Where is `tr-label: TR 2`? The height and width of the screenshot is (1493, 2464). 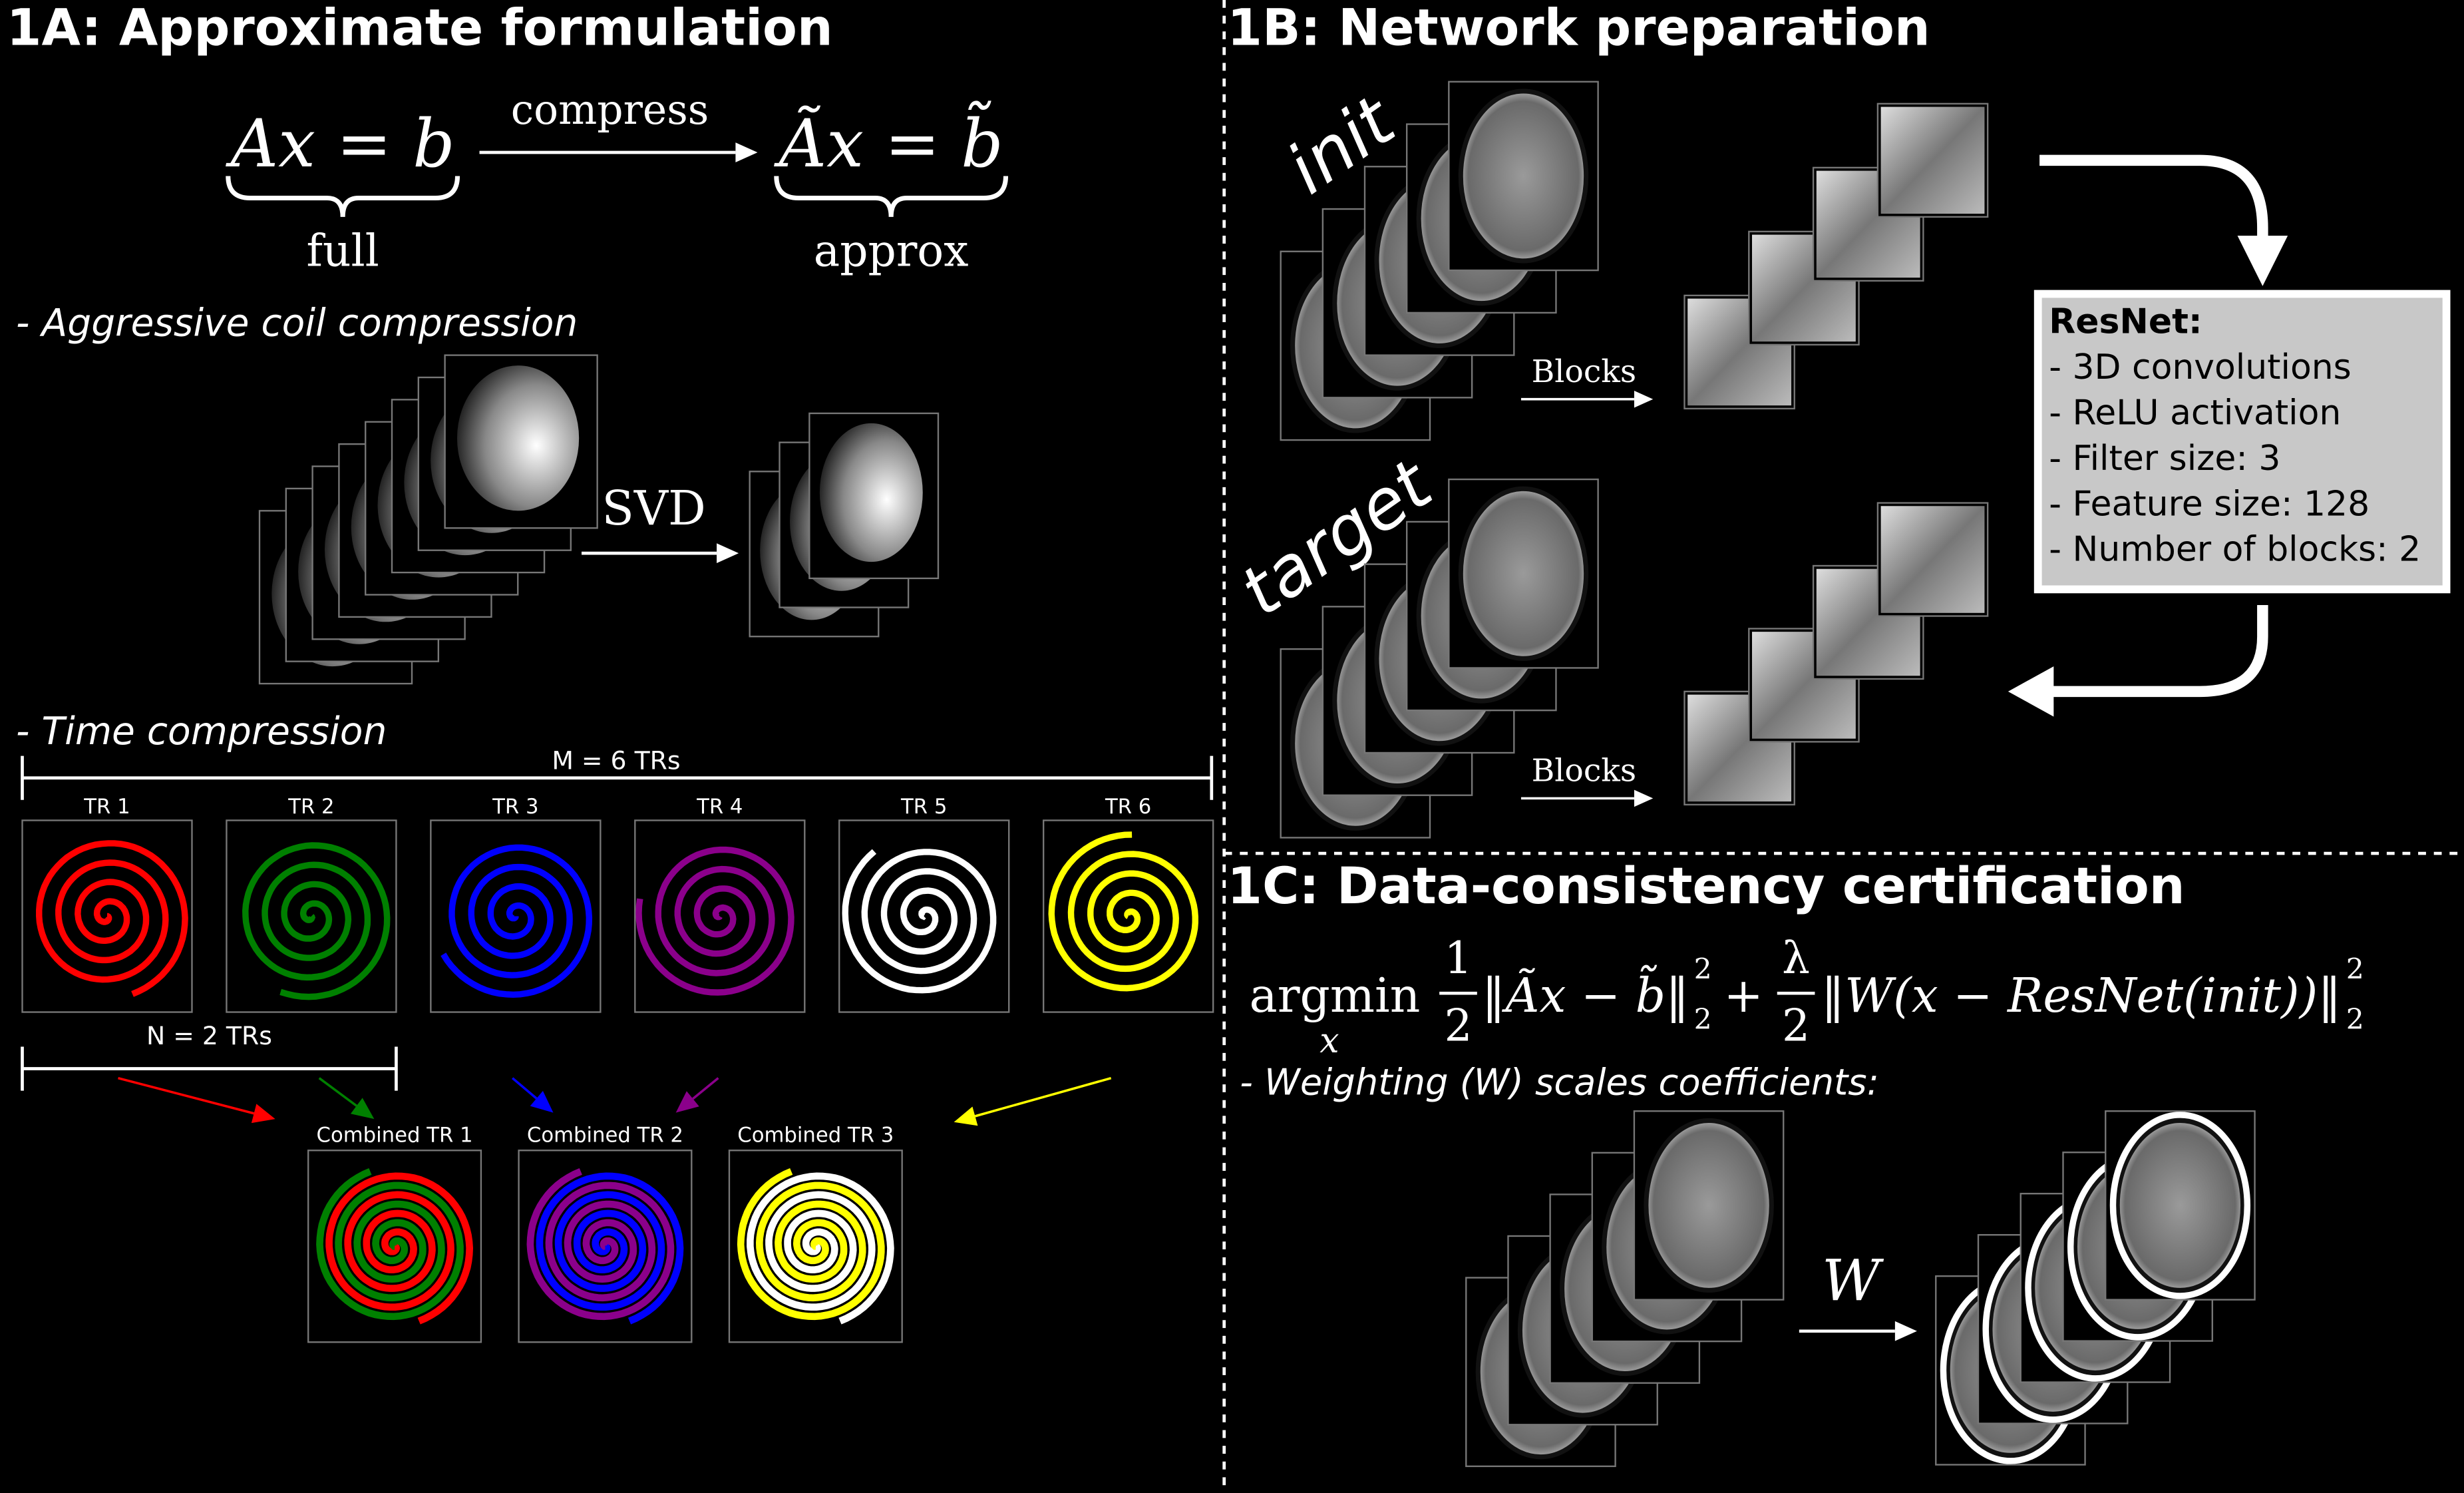
tr-label: TR 2 is located at coordinates (311, 807).